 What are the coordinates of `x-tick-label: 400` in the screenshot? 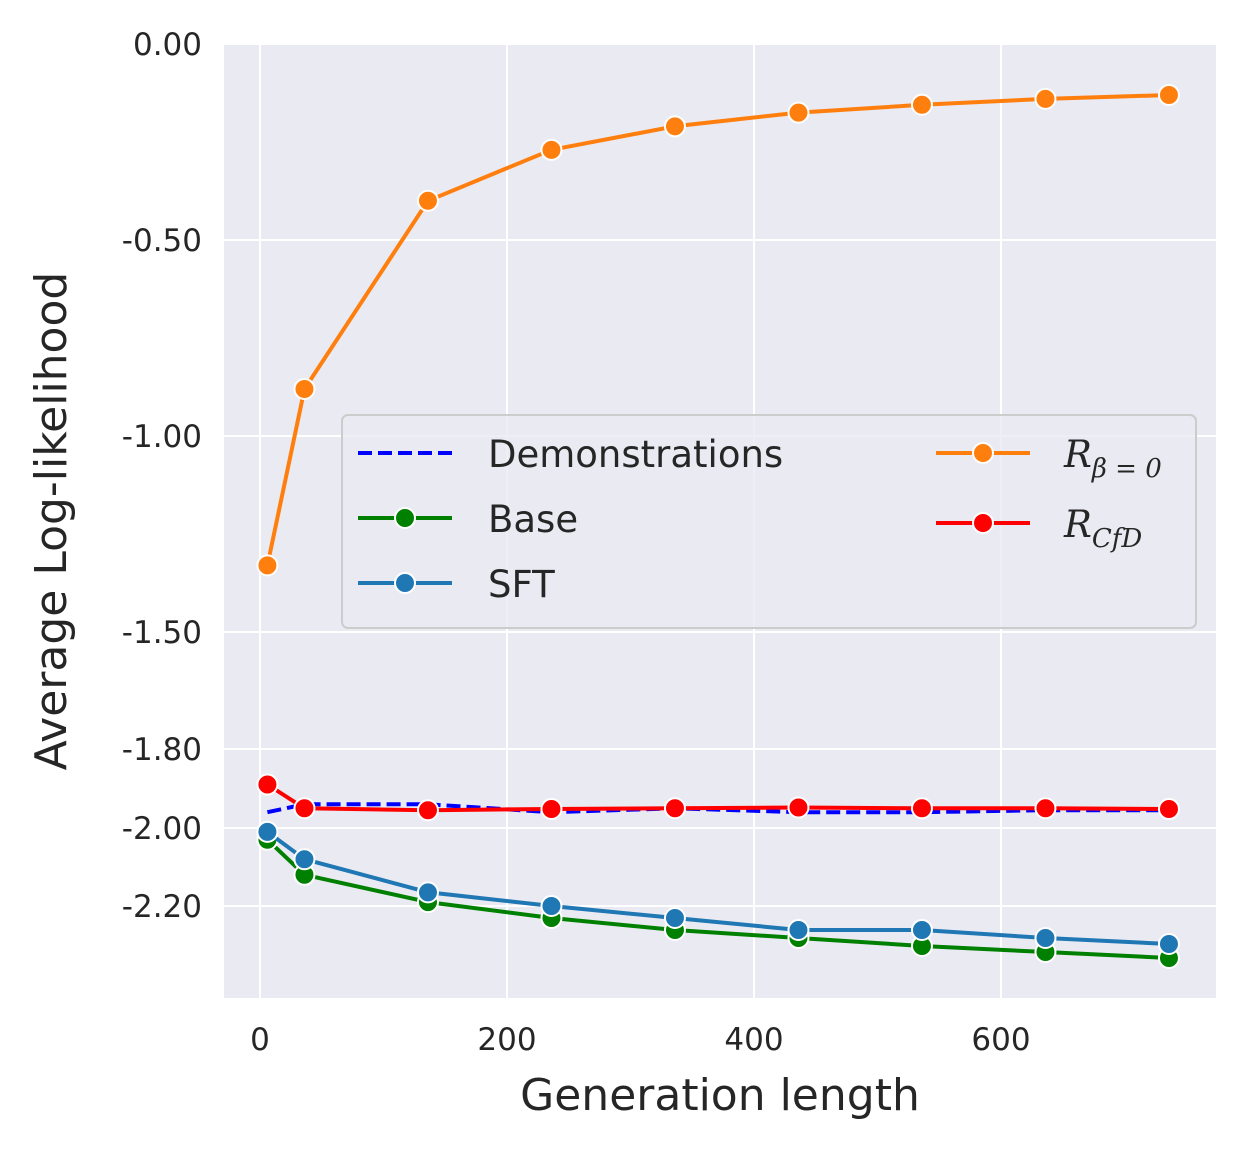 It's located at (753, 1040).